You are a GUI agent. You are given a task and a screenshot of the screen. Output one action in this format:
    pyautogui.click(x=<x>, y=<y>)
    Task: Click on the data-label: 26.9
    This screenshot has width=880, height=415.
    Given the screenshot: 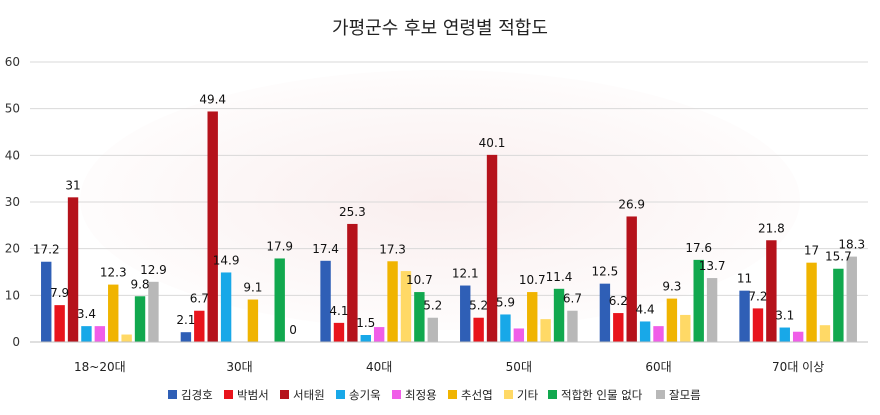 What is the action you would take?
    pyautogui.click(x=631, y=204)
    